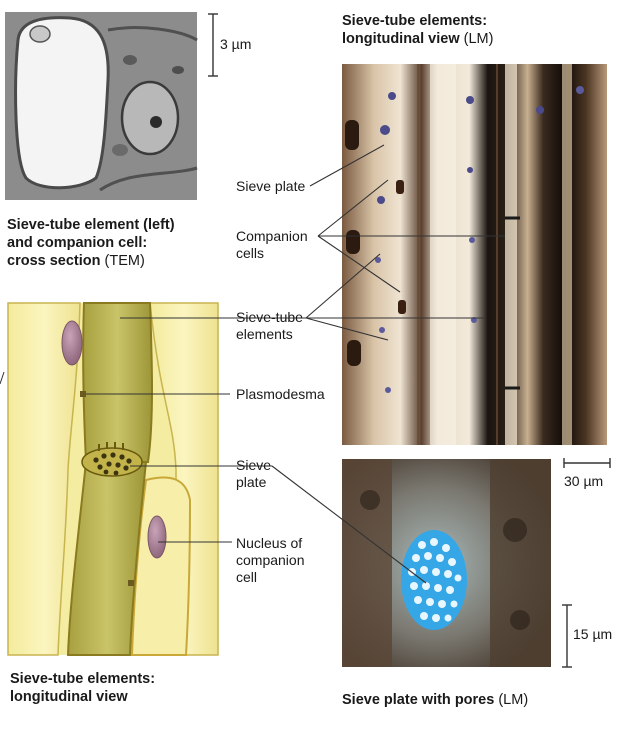 The image size is (622, 731). Describe the element at coordinates (91, 225) in the screenshot. I see `tem-caption-line1: Sieve-tube element (left)` at that location.